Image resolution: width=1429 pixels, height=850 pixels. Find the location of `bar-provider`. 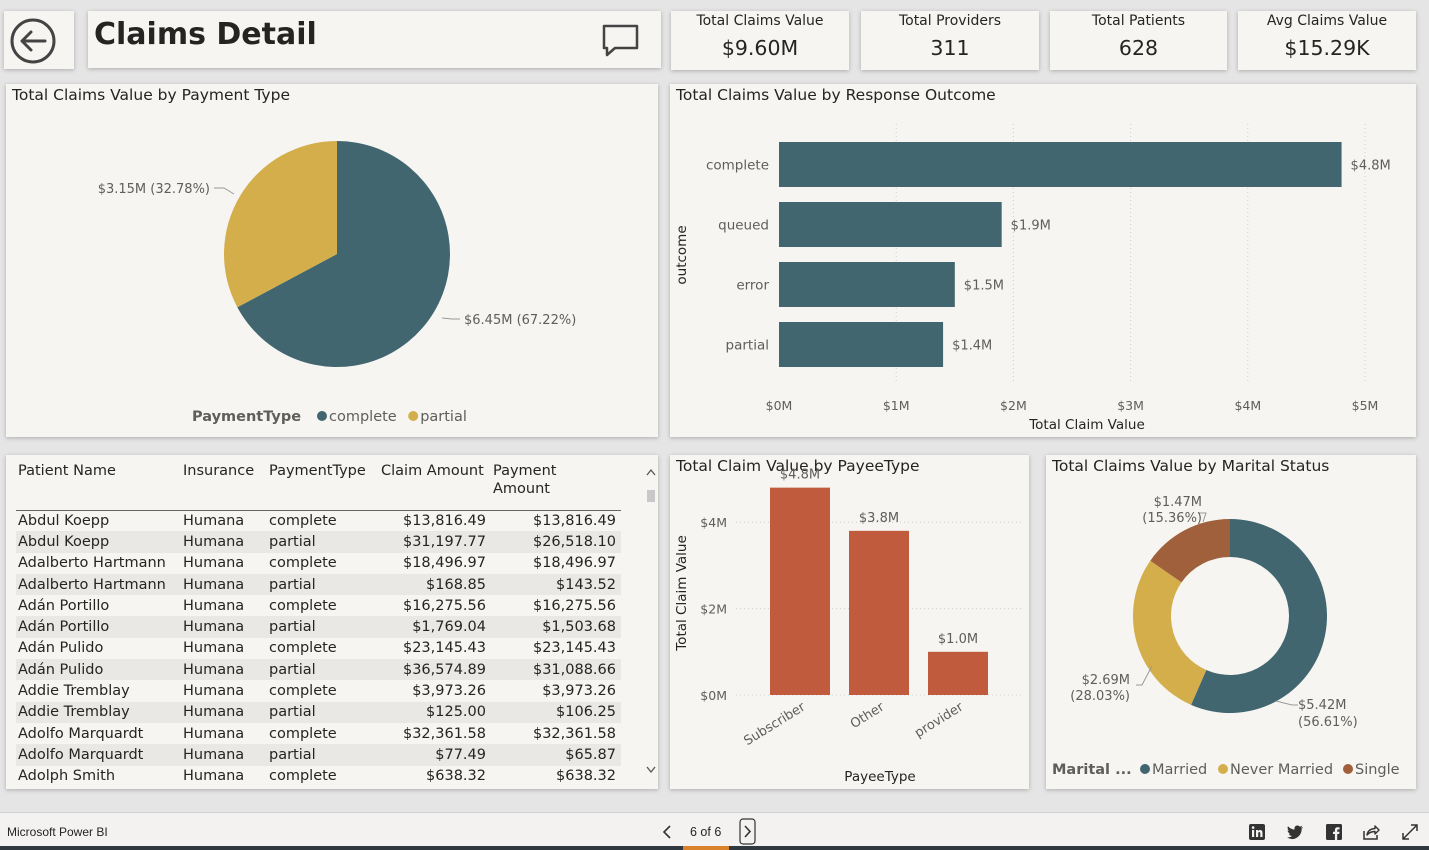

bar-provider is located at coordinates (958, 673).